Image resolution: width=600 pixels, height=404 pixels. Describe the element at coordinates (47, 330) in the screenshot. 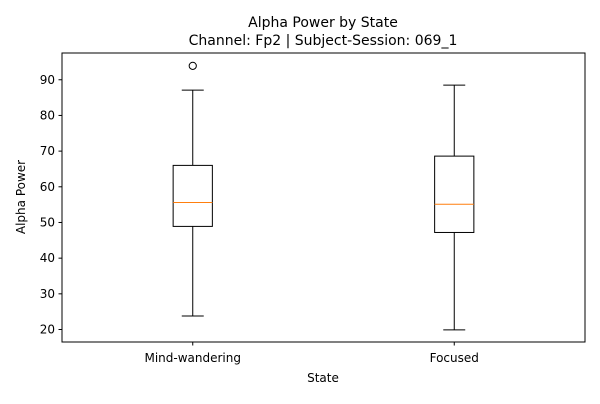

I see `y-tick-label: 20` at that location.